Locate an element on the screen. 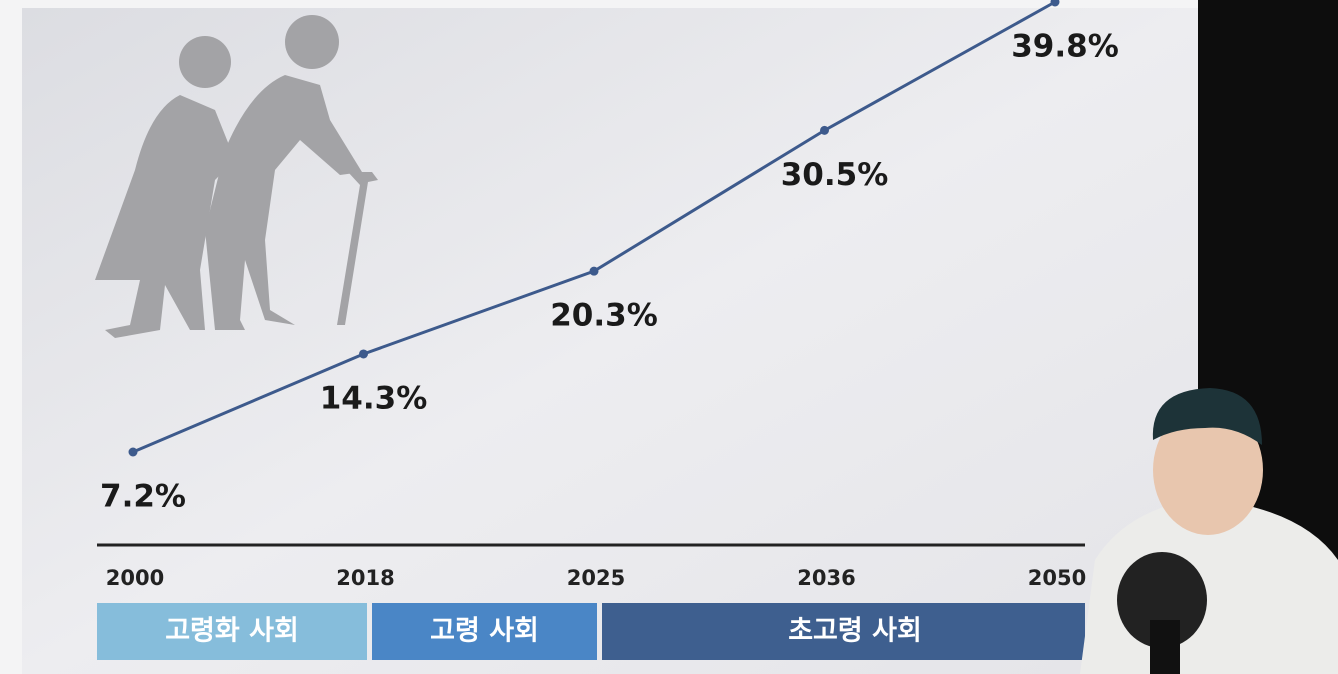 The width and height of the screenshot is (1338, 674). value-label: 39.8% is located at coordinates (1065, 47).